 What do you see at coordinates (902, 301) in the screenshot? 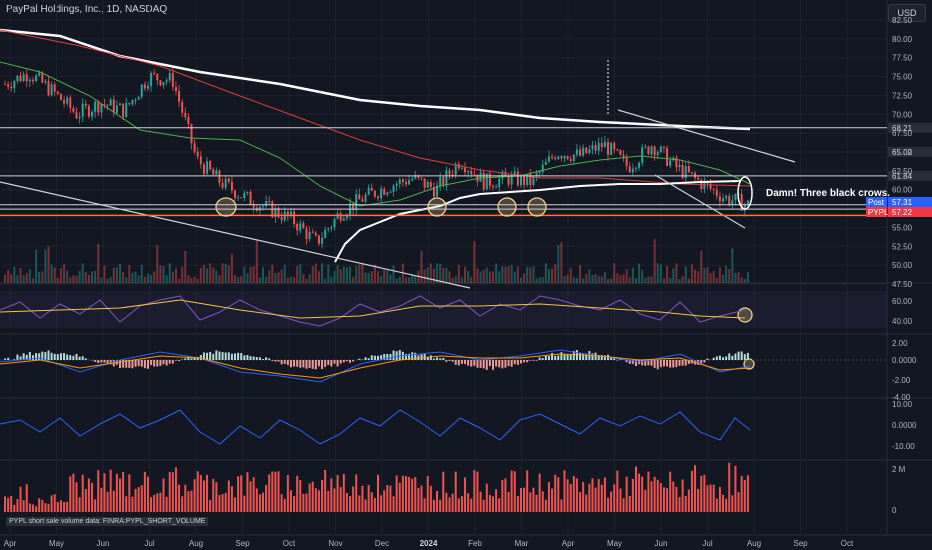
I see `rsi-tick-label: 60.00` at bounding box center [902, 301].